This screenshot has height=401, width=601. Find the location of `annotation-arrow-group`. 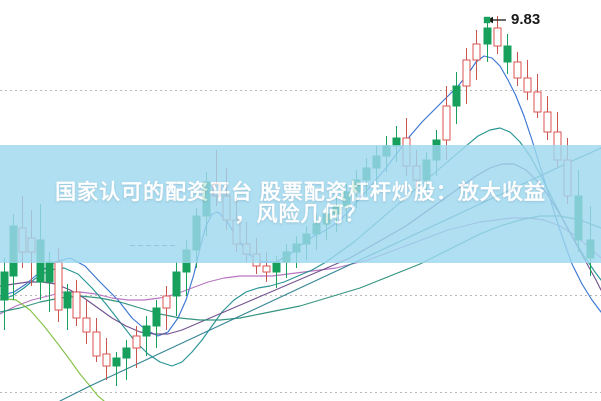

annotation-arrow-group is located at coordinates (494, 20).